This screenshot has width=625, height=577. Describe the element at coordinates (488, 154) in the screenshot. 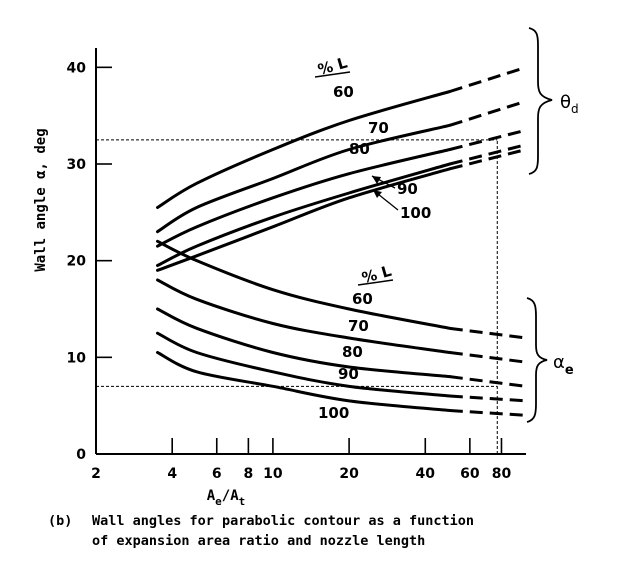

I see `theta-d-curve-90-extension` at that location.